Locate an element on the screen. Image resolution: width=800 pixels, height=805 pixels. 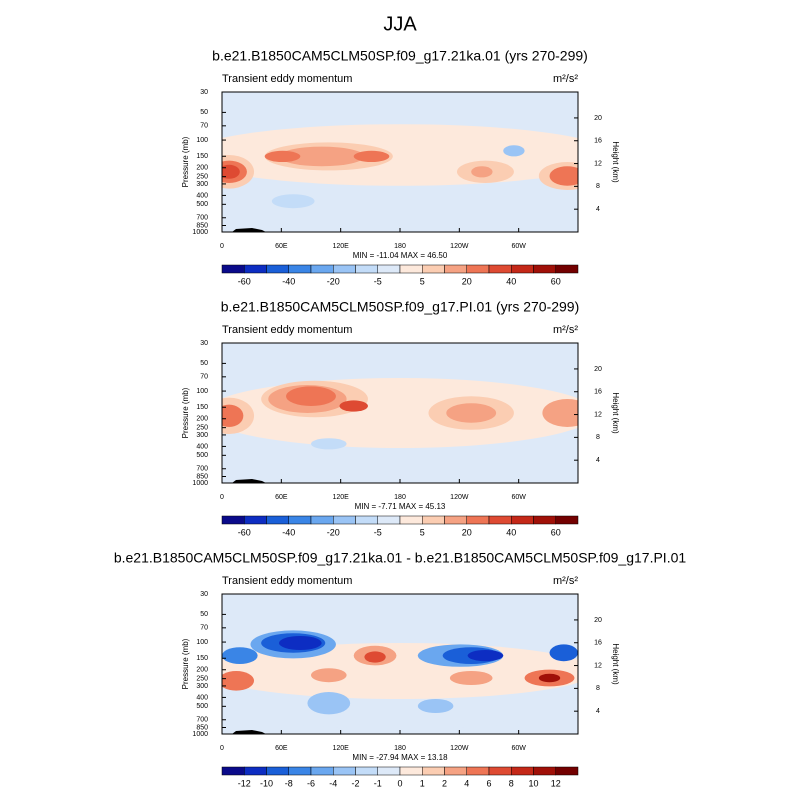
colorbar-label: -40 is located at coordinates (288, 281).